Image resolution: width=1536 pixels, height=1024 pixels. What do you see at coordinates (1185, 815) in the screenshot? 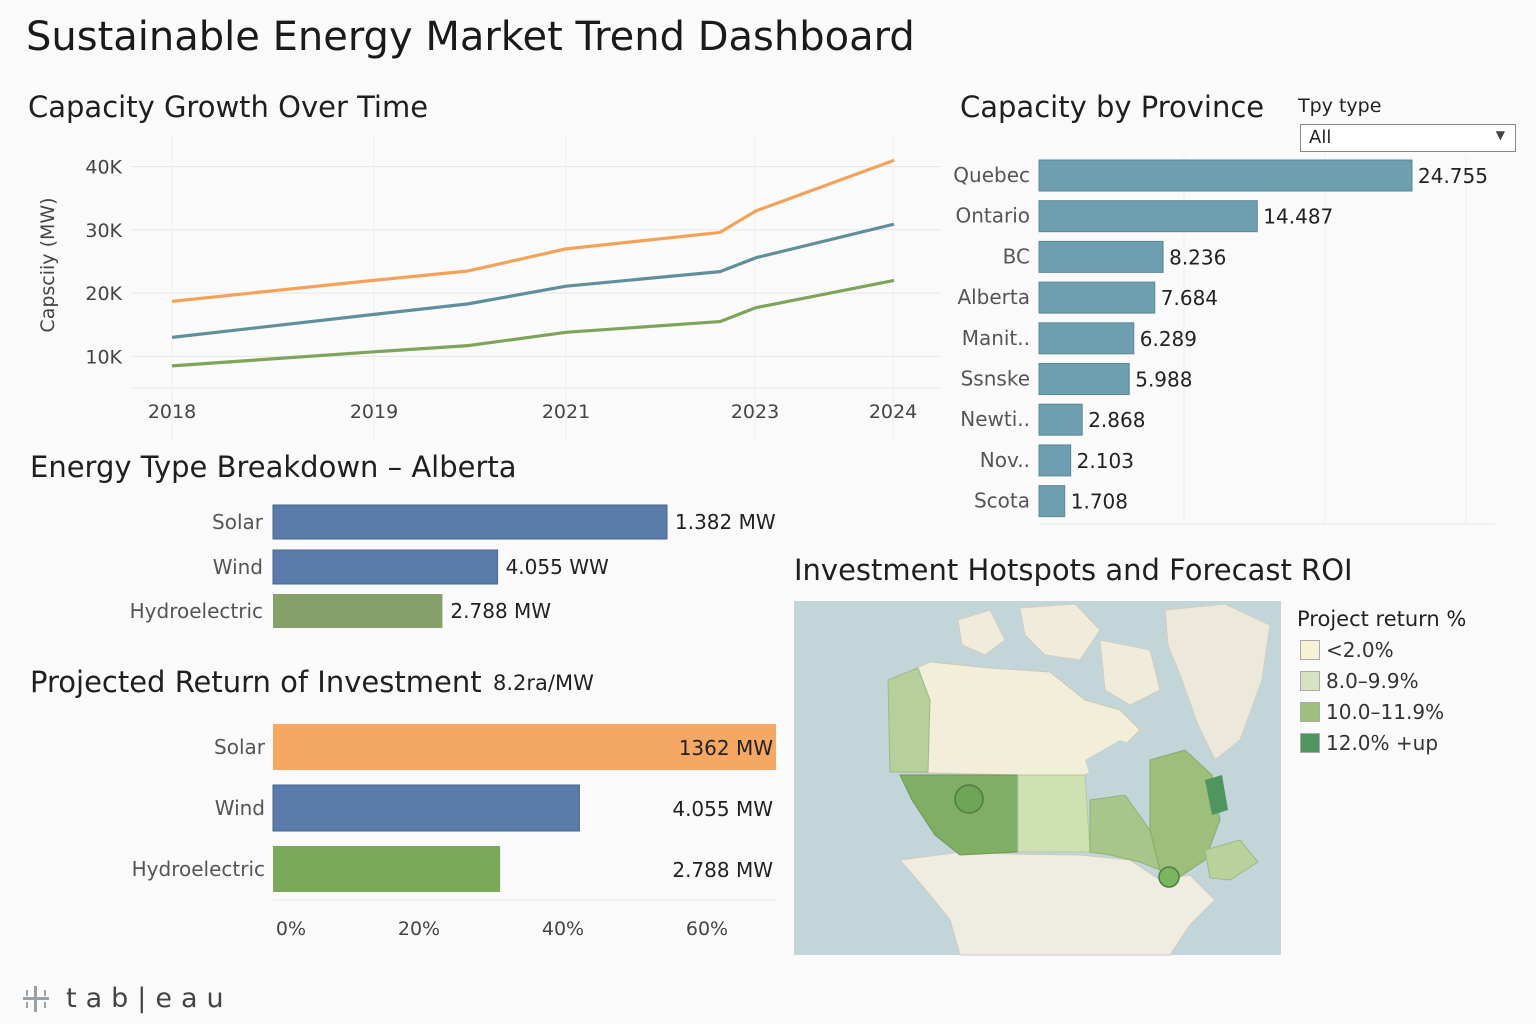
I see `map-quebec` at bounding box center [1185, 815].